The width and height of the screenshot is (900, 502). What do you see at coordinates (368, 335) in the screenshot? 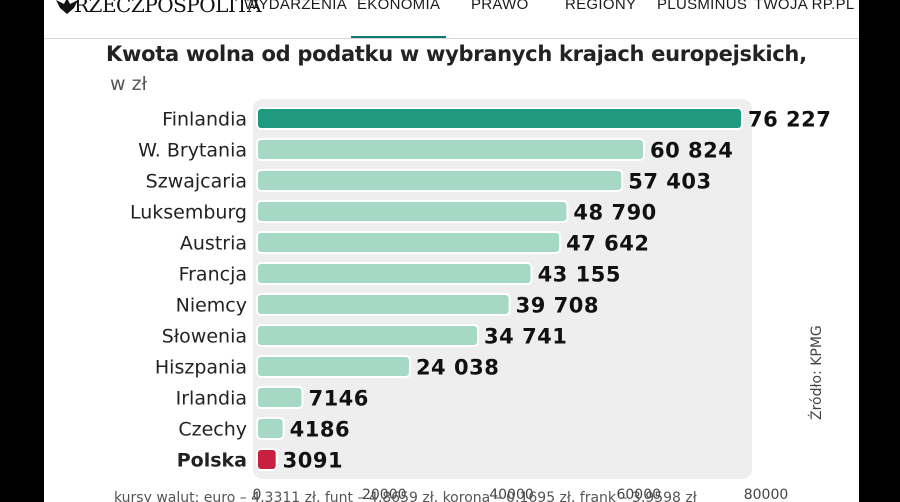
I see `bar-s-owenia` at bounding box center [368, 335].